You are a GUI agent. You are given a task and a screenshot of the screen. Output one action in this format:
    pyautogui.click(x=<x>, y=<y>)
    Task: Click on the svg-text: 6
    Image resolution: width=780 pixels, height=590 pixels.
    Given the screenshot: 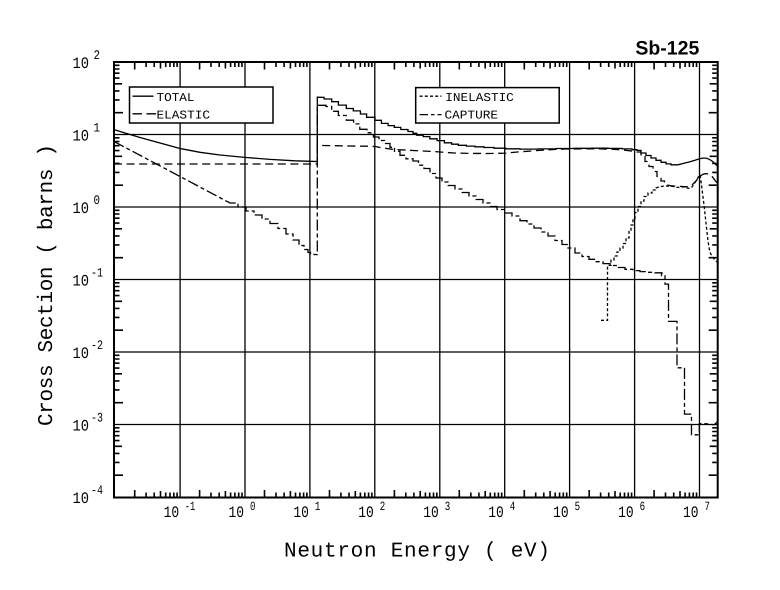 What is the action you would take?
    pyautogui.click(x=643, y=507)
    